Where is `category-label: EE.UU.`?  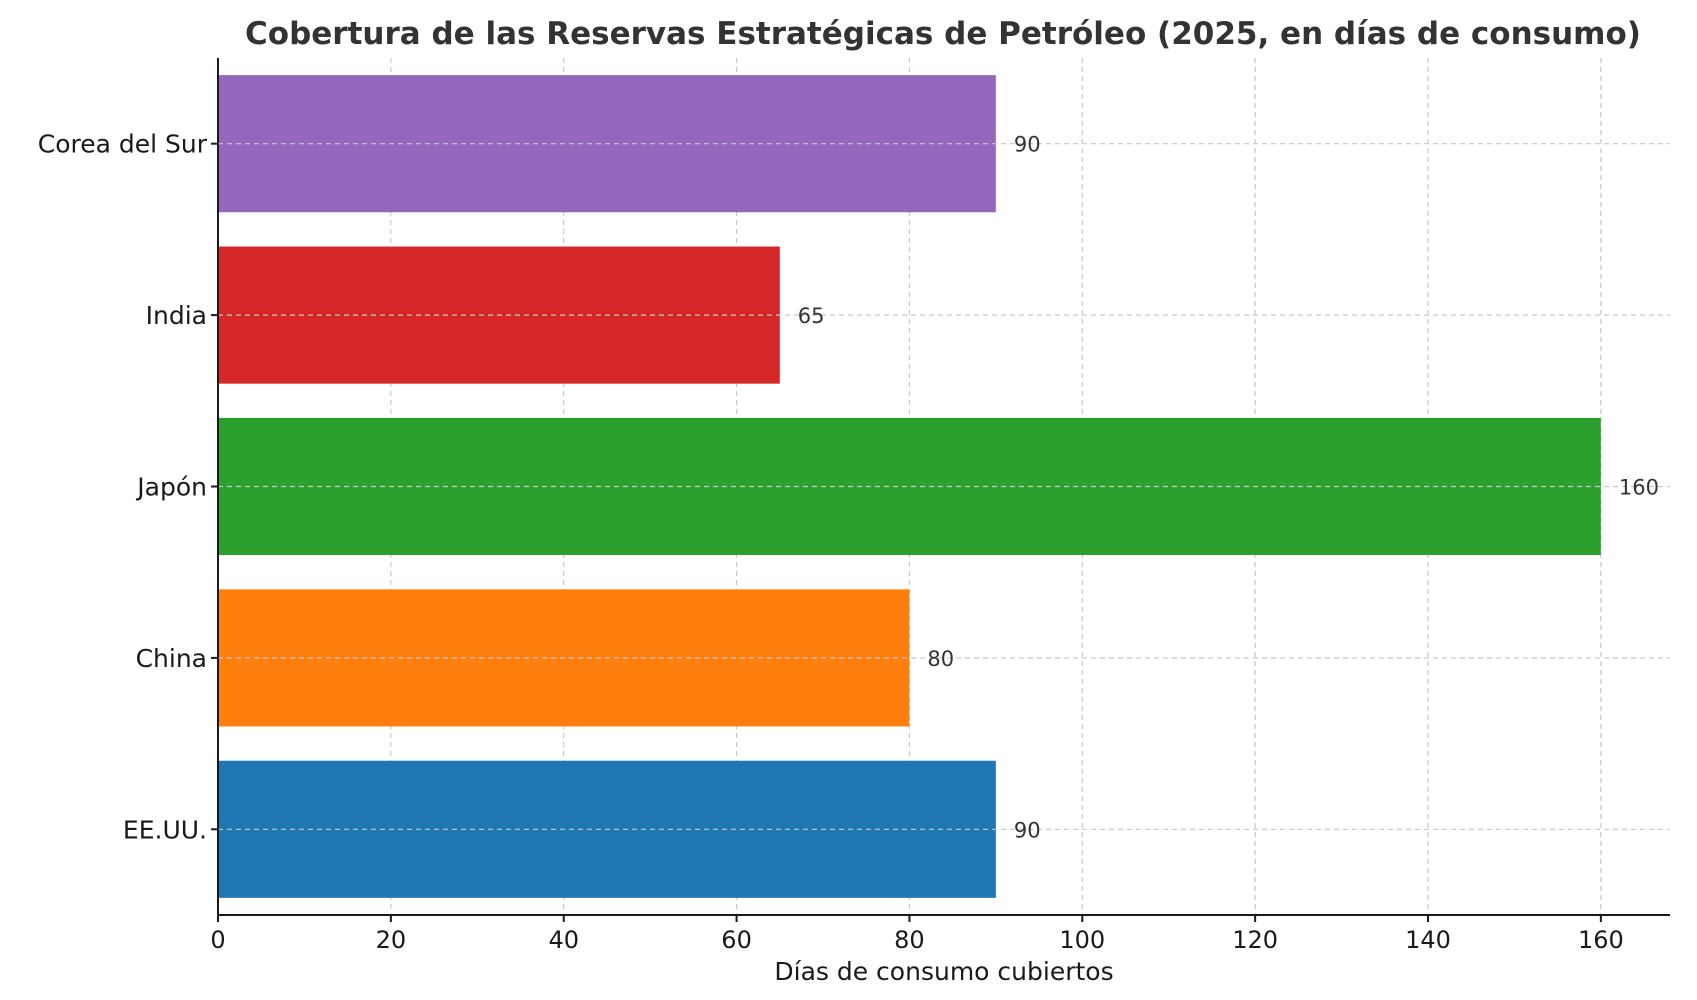
category-label: EE.UU. is located at coordinates (165, 829).